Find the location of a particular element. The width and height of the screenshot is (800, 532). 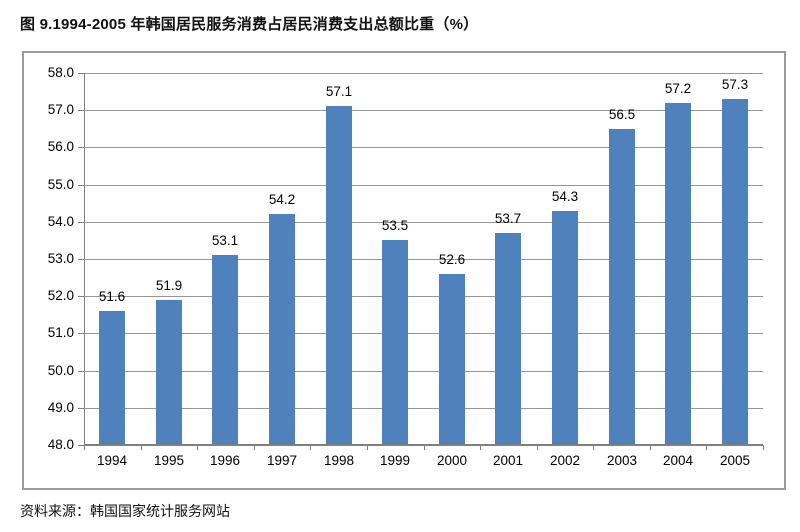

bar-data-label: 53.1 is located at coordinates (225, 240).